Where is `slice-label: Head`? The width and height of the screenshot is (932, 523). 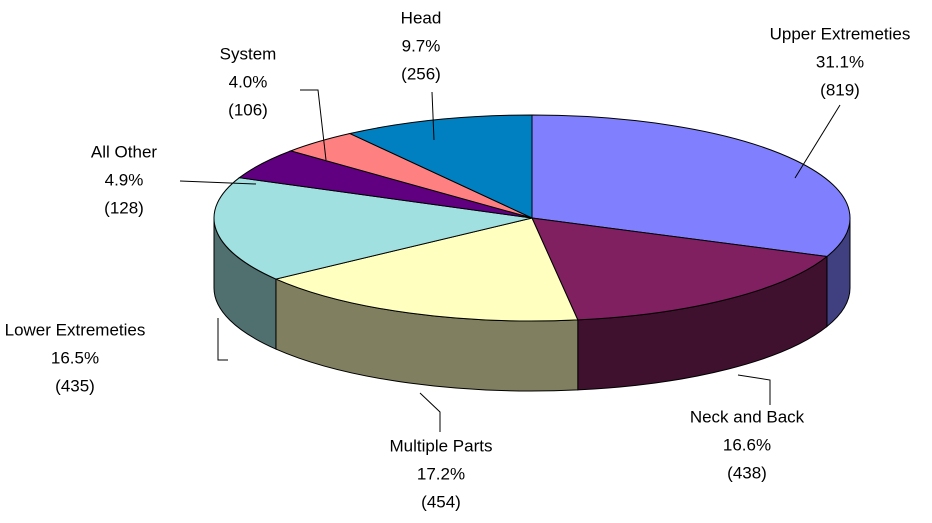
slice-label: Head is located at coordinates (421, 17).